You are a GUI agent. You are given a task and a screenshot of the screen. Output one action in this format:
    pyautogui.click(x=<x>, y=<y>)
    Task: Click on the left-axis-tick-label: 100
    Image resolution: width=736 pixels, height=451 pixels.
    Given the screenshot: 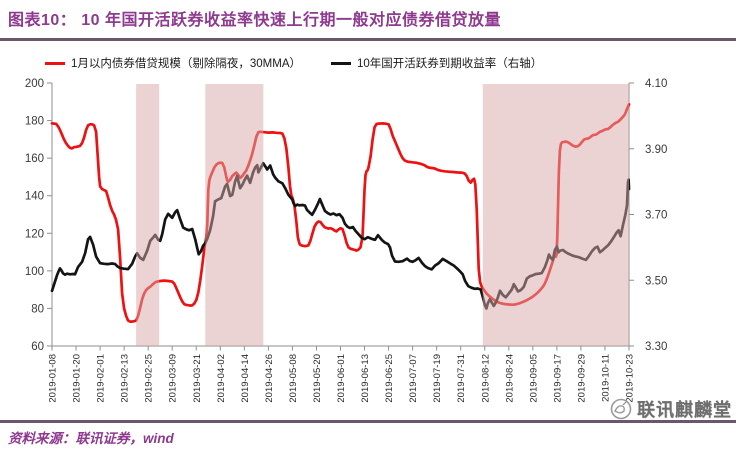 What is the action you would take?
    pyautogui.click(x=34, y=272)
    